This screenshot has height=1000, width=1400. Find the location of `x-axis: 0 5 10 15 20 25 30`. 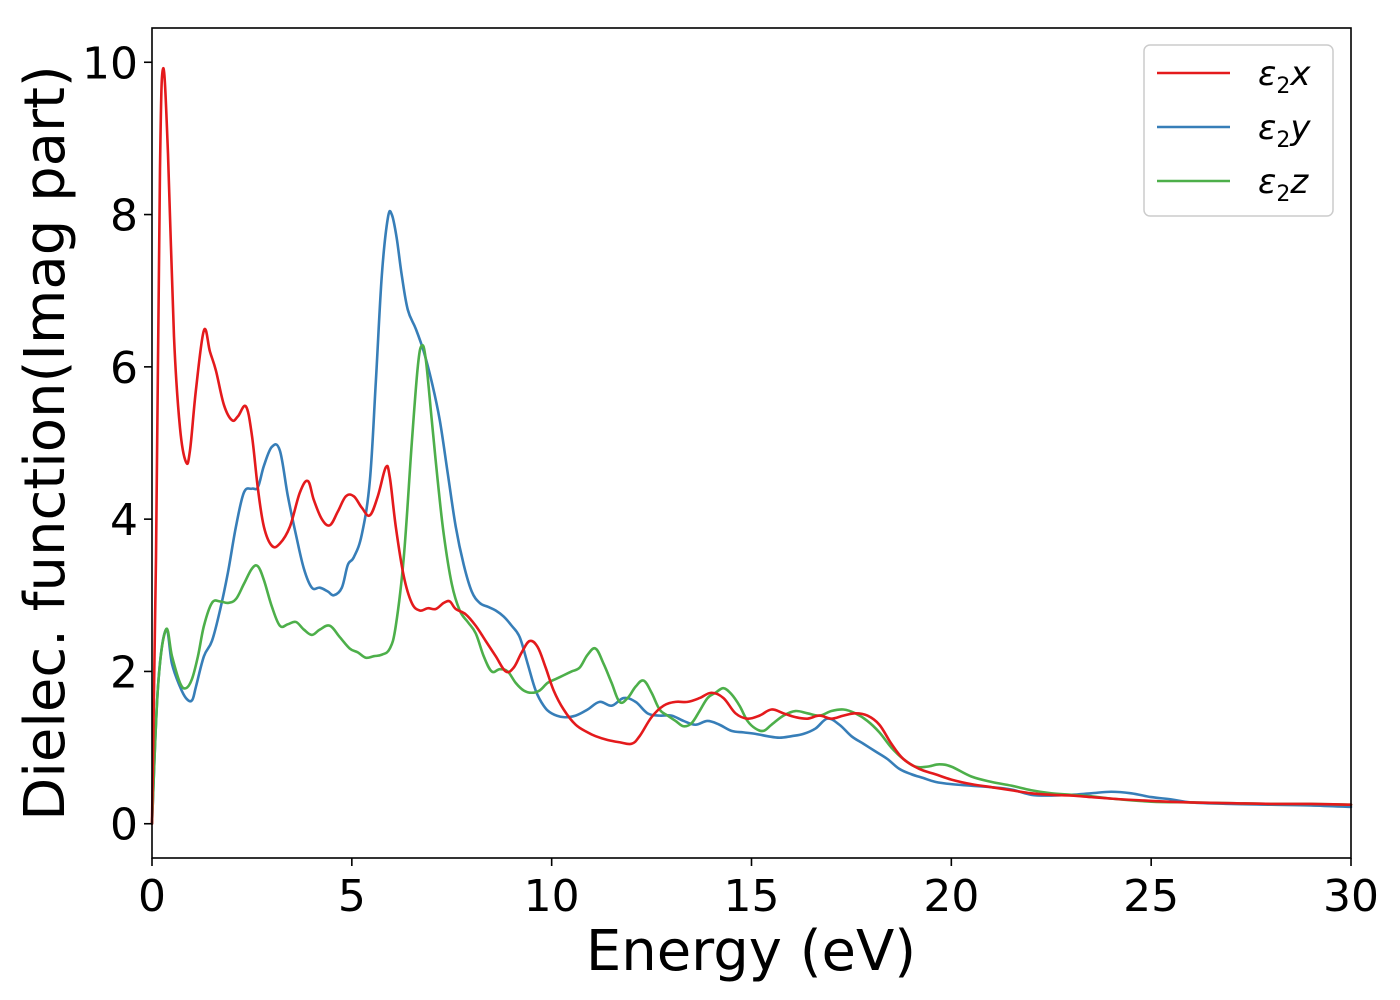

x-axis: 0 5 10 15 20 25 30 is located at coordinates (758, 890).